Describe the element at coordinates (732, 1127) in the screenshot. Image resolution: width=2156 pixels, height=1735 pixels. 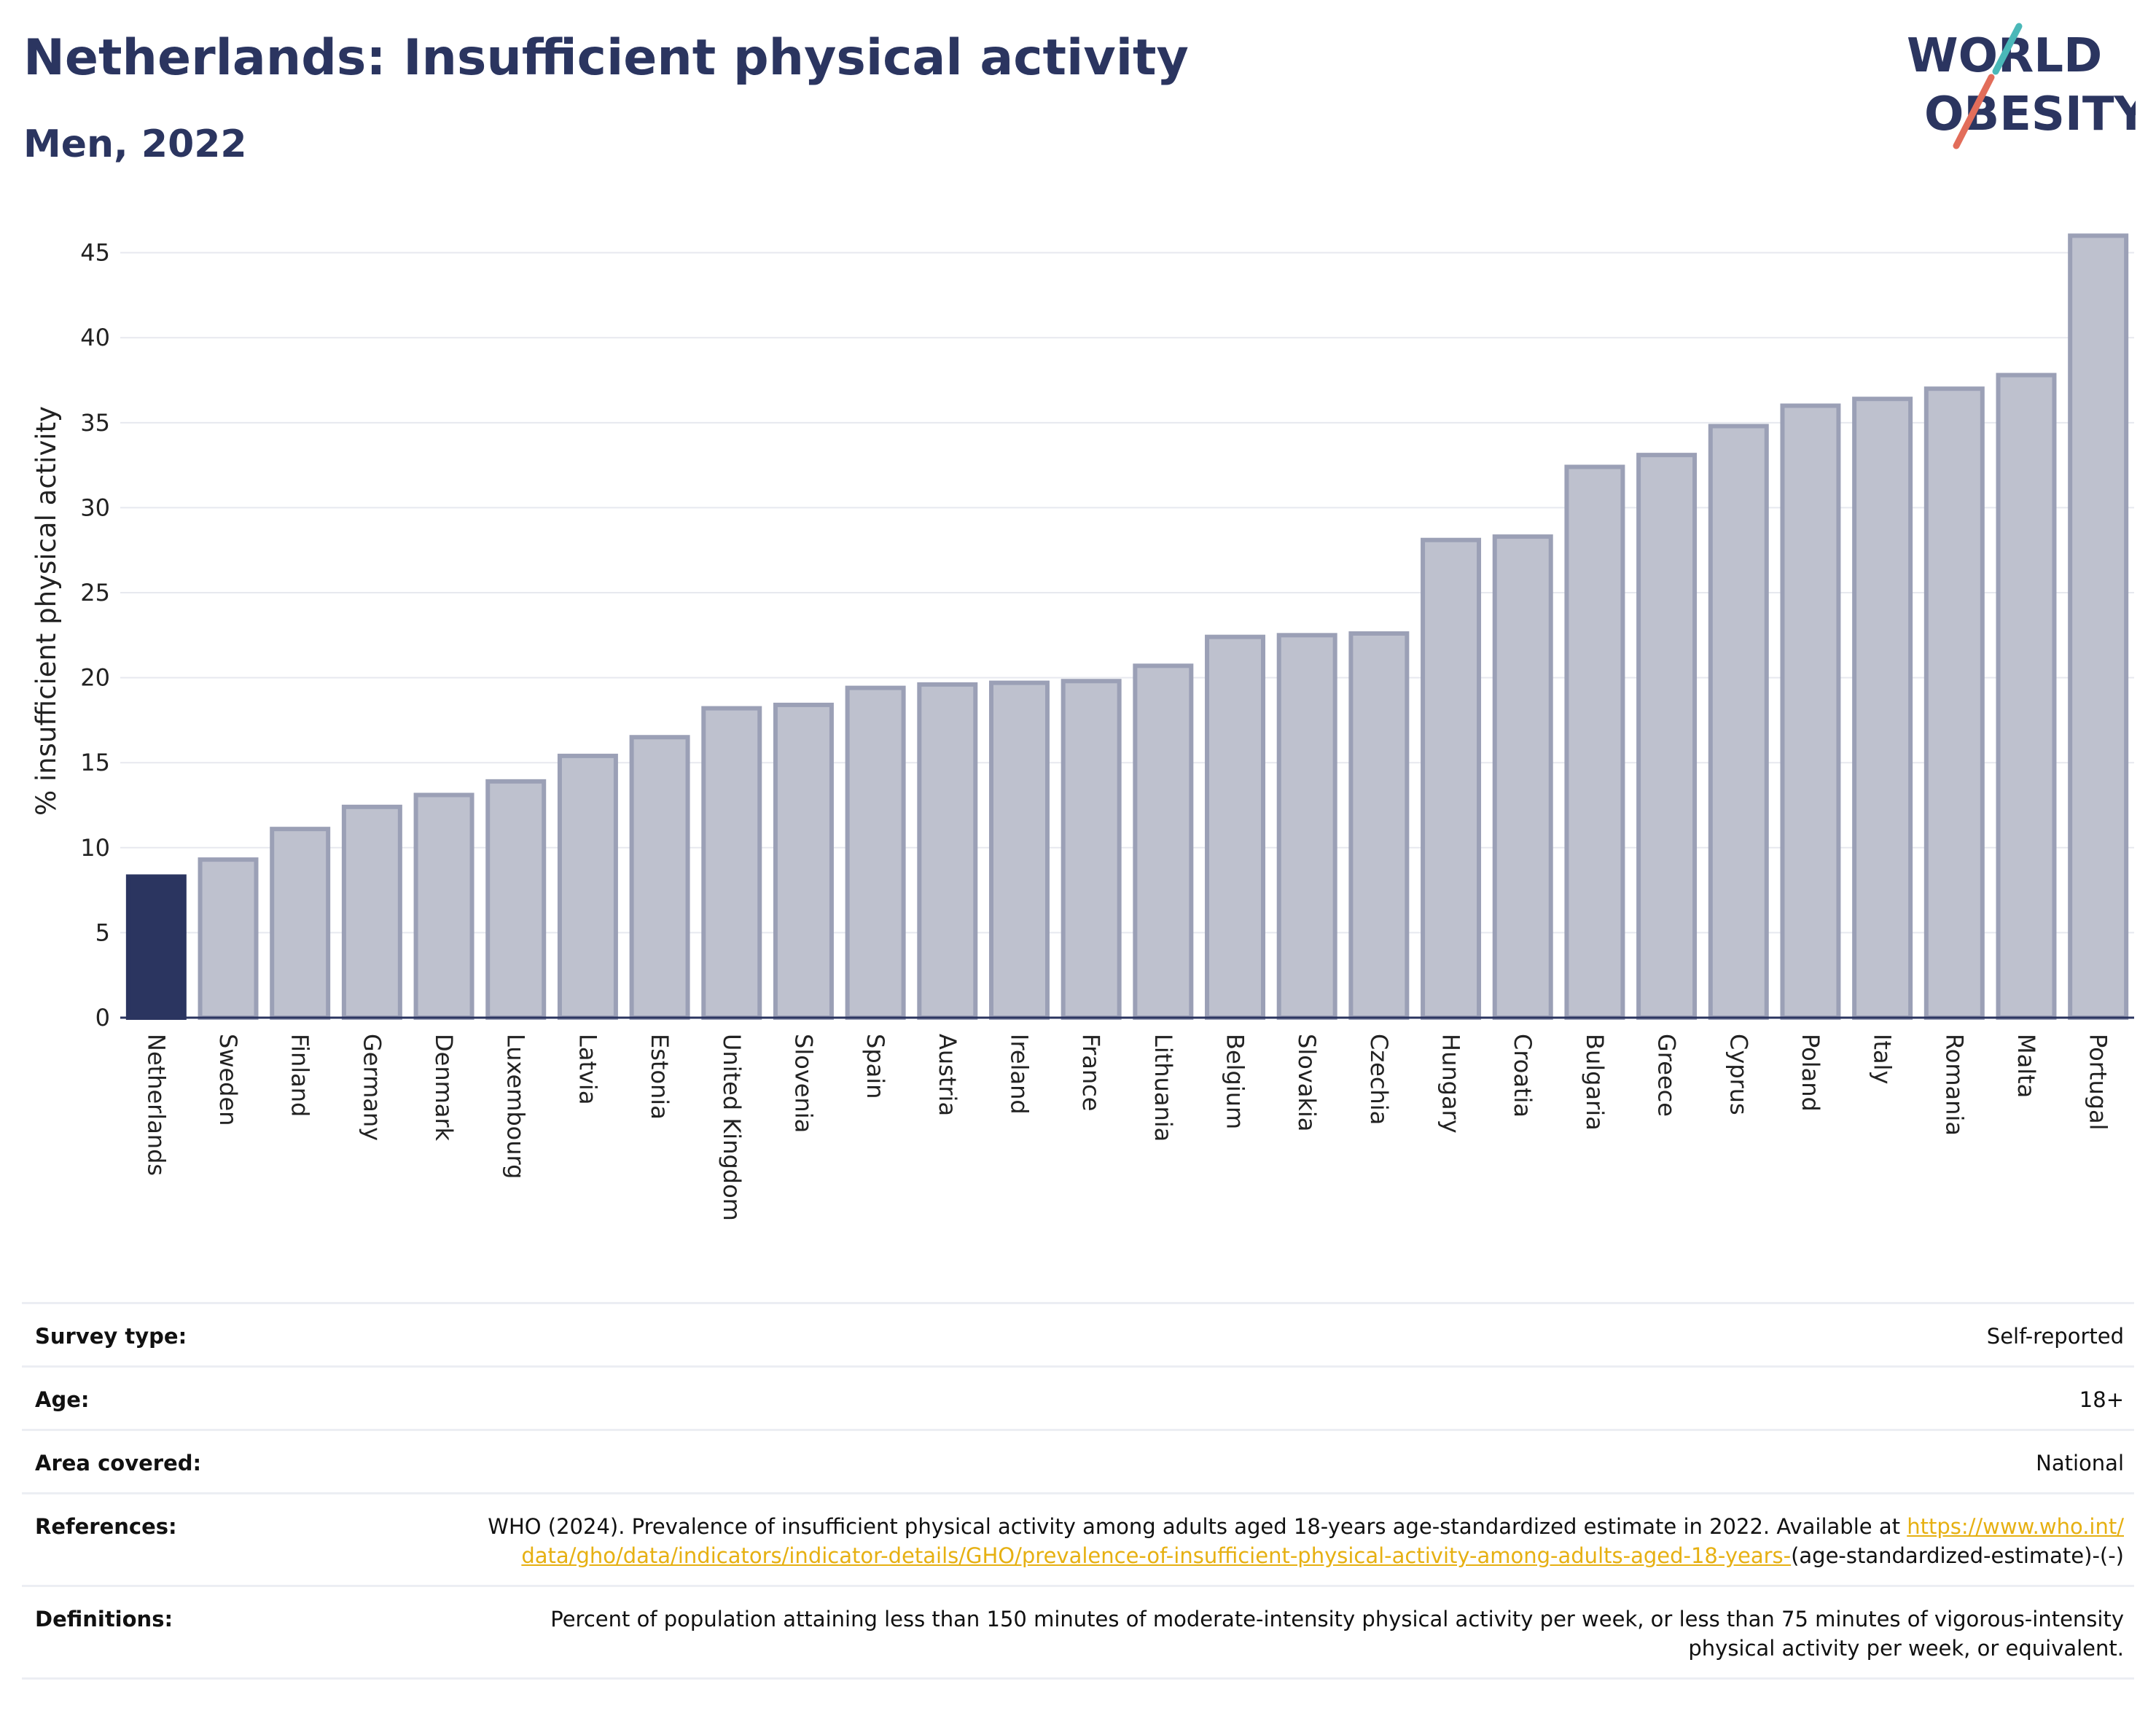
I see `x-tick-label: United Kingdom` at that location.